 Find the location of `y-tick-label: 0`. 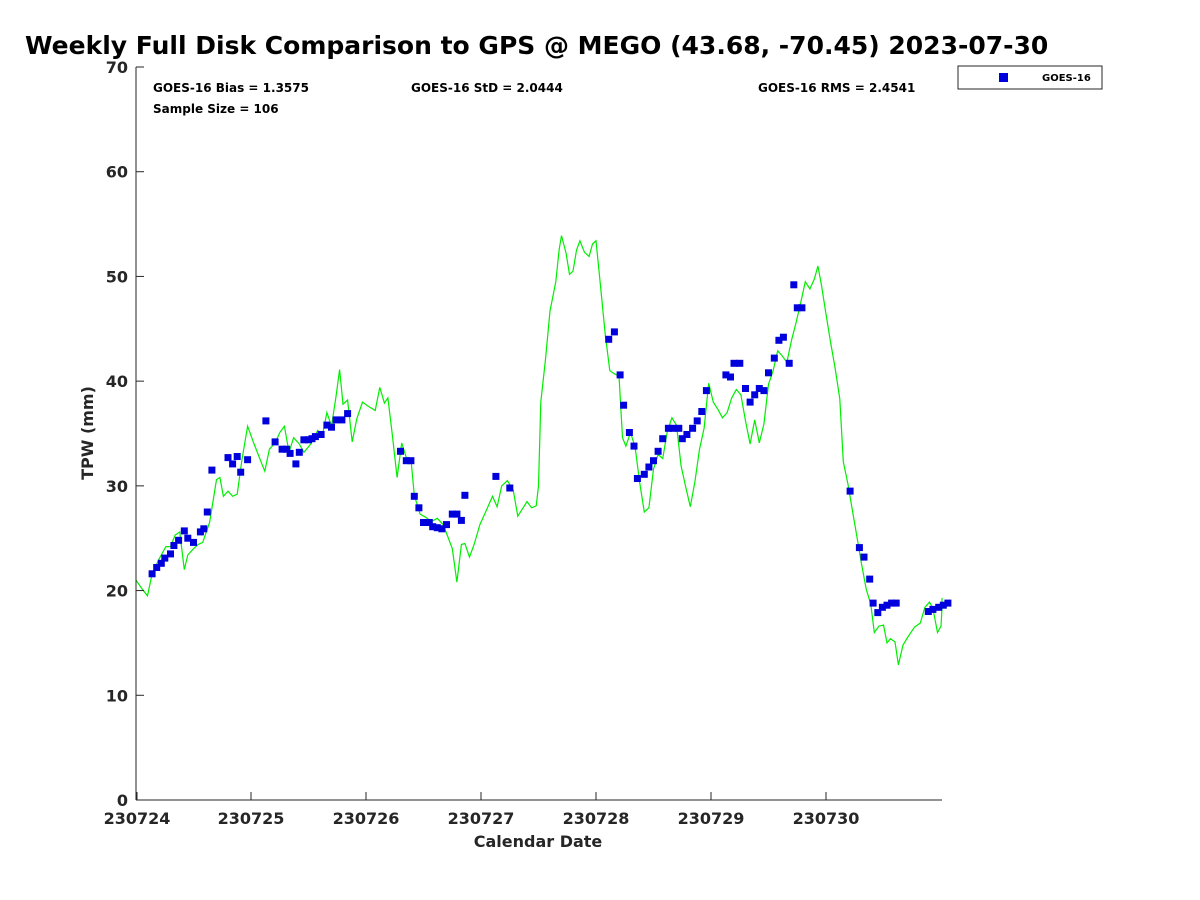

y-tick-label: 0 is located at coordinates (122, 800).